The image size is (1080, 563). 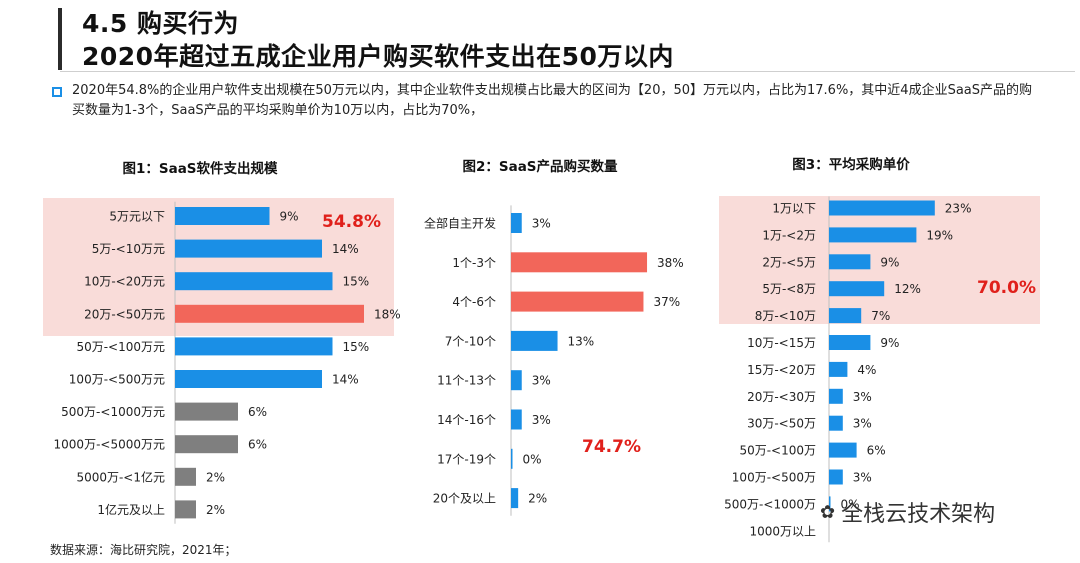 What do you see at coordinates (57, 92) in the screenshot?
I see `bullet-square-icon` at bounding box center [57, 92].